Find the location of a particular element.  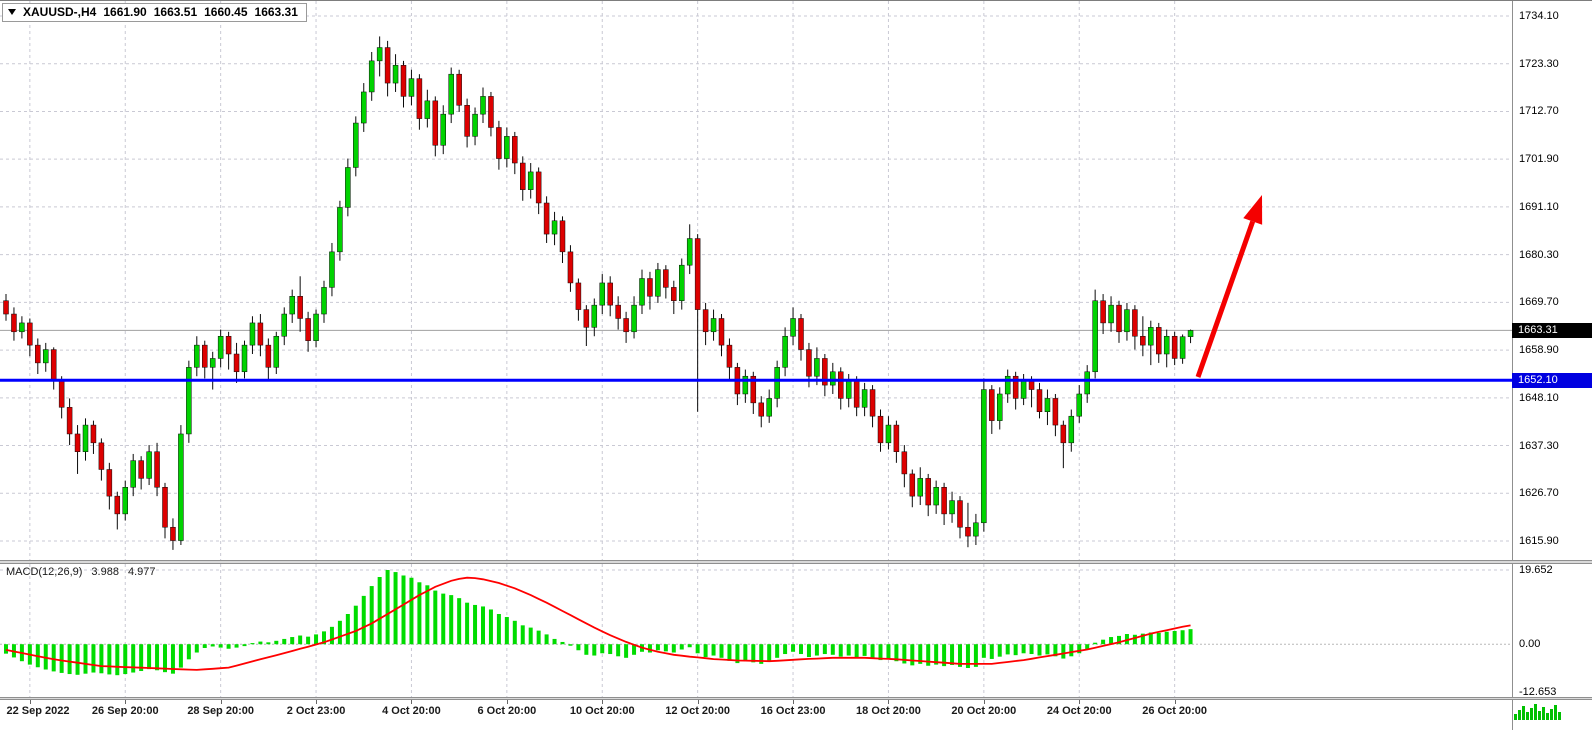

price-axis-label: 1669.70 is located at coordinates (1539, 302).